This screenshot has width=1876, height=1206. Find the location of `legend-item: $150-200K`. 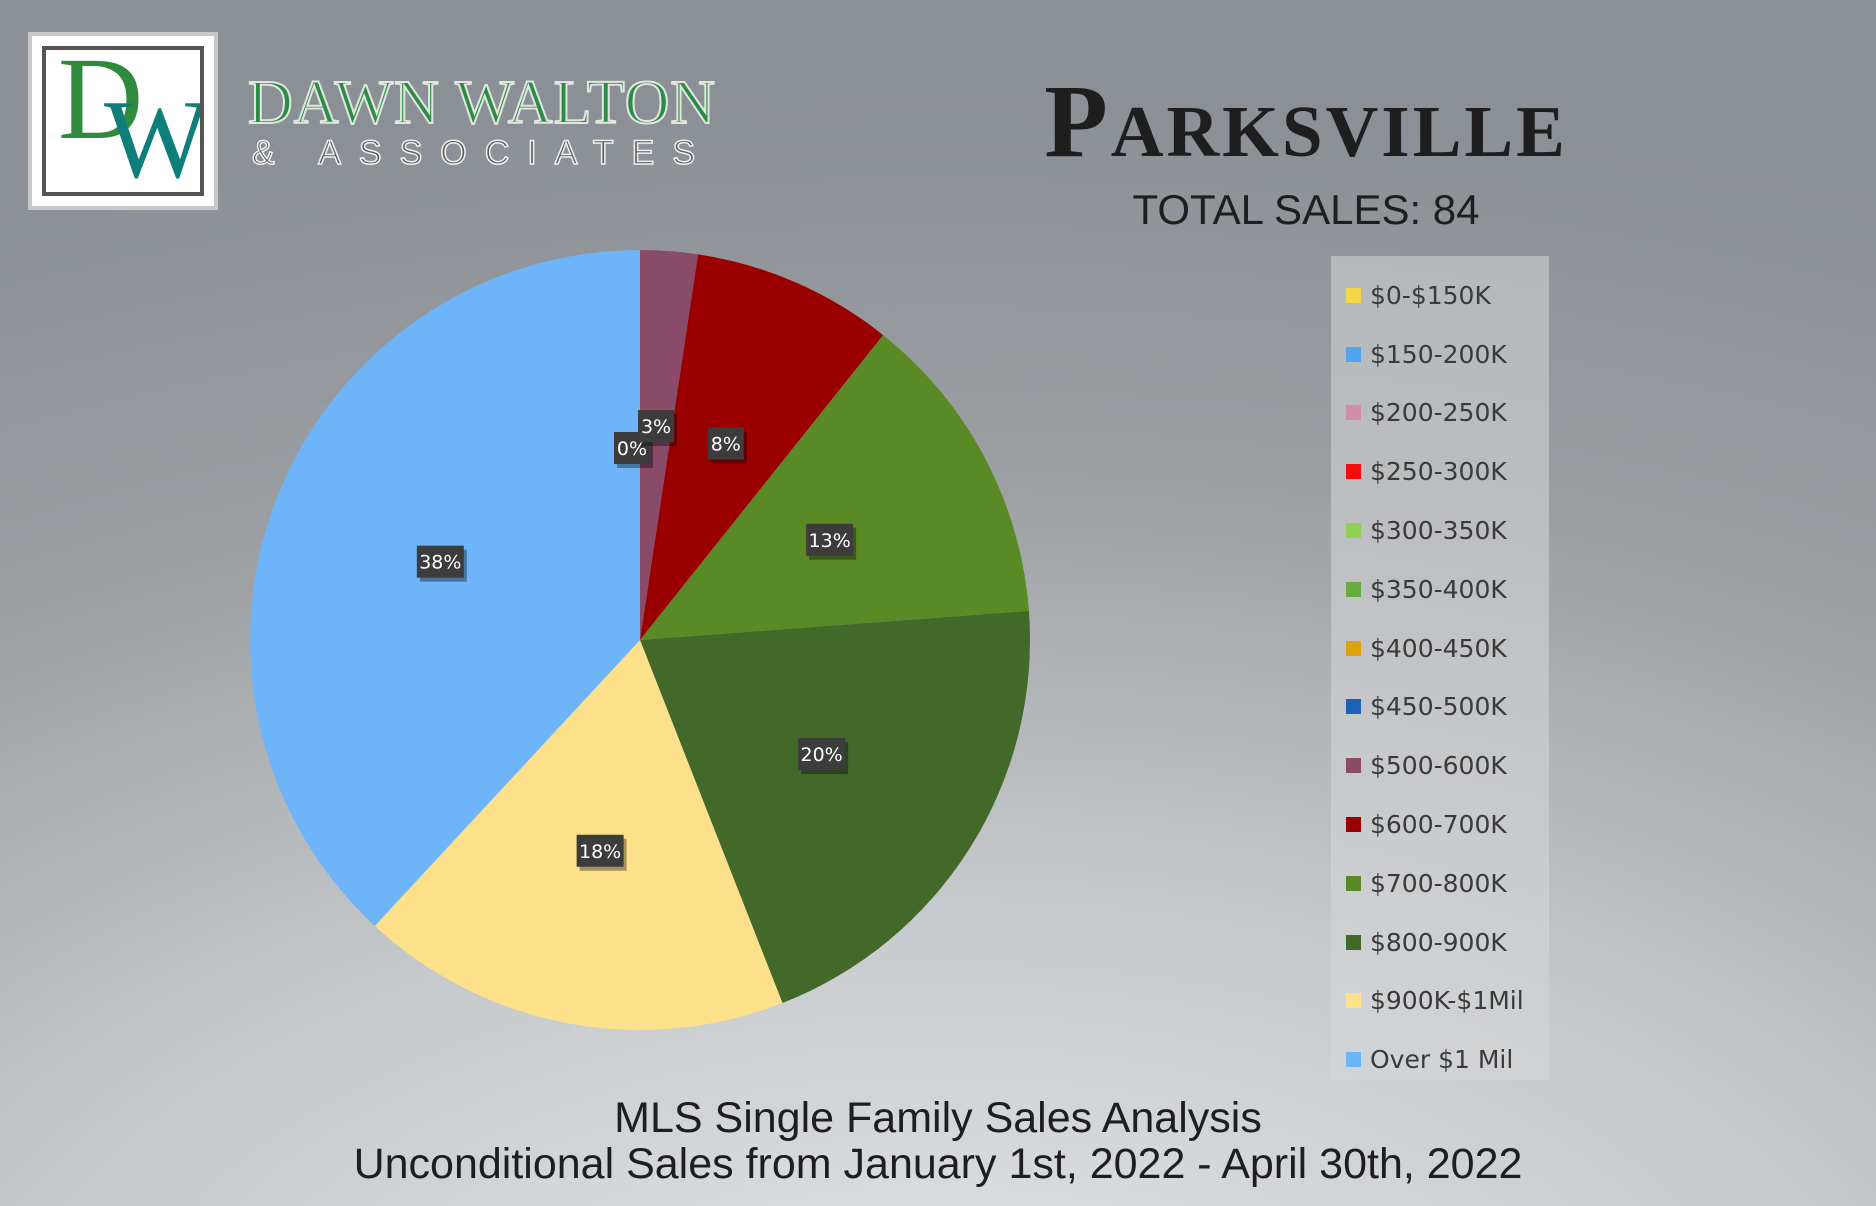

legend-item: $150-200K is located at coordinates (1440, 354).